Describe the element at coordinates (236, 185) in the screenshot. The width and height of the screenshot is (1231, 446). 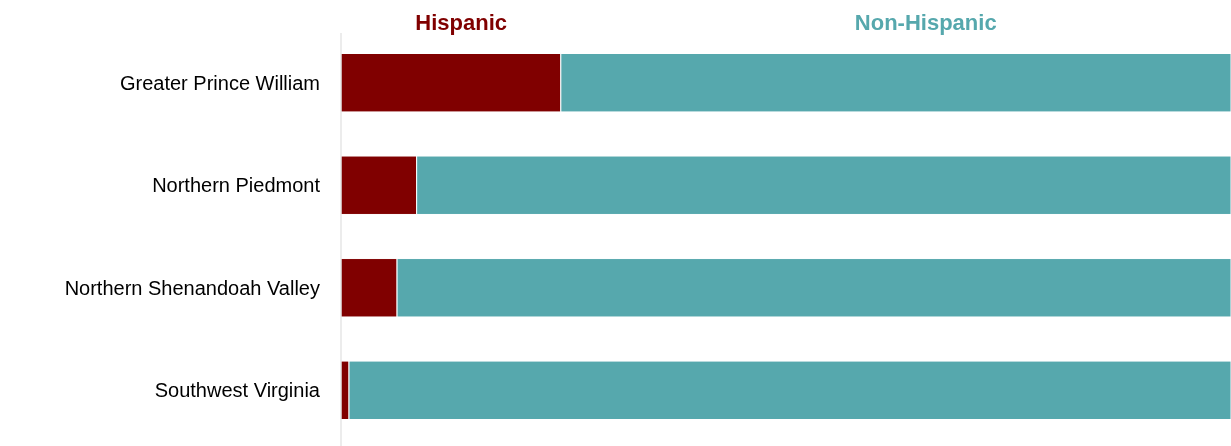
I see `y-tick-label: Northern Piedmont` at that location.